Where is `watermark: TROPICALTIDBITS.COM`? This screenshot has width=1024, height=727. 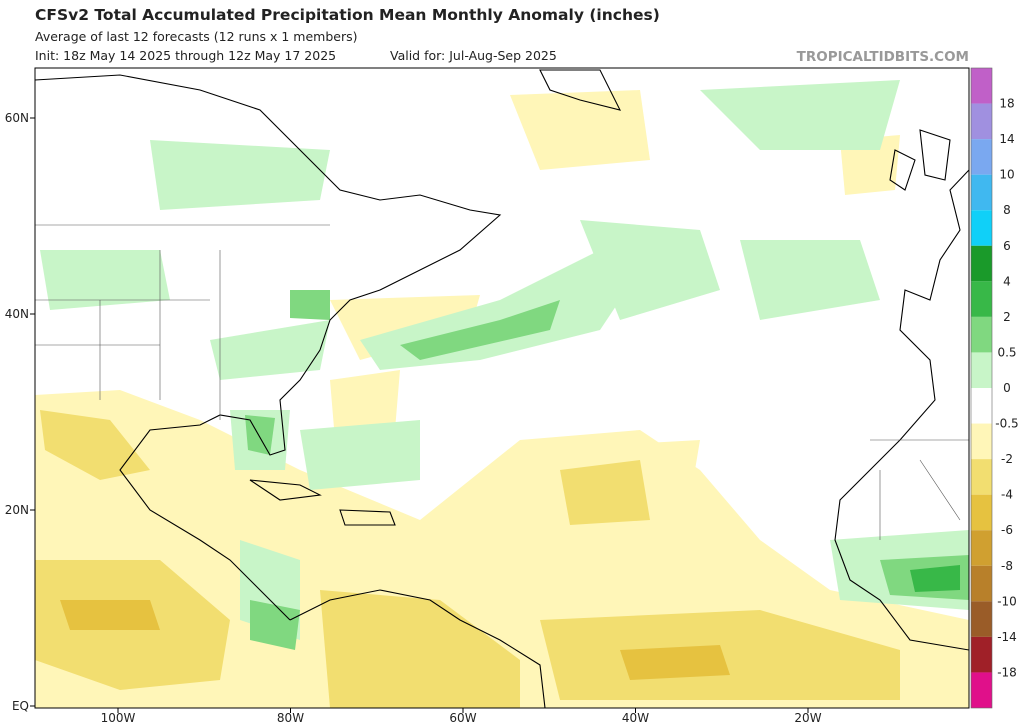
watermark: TROPICALTIDBITS.COM is located at coordinates (883, 57).